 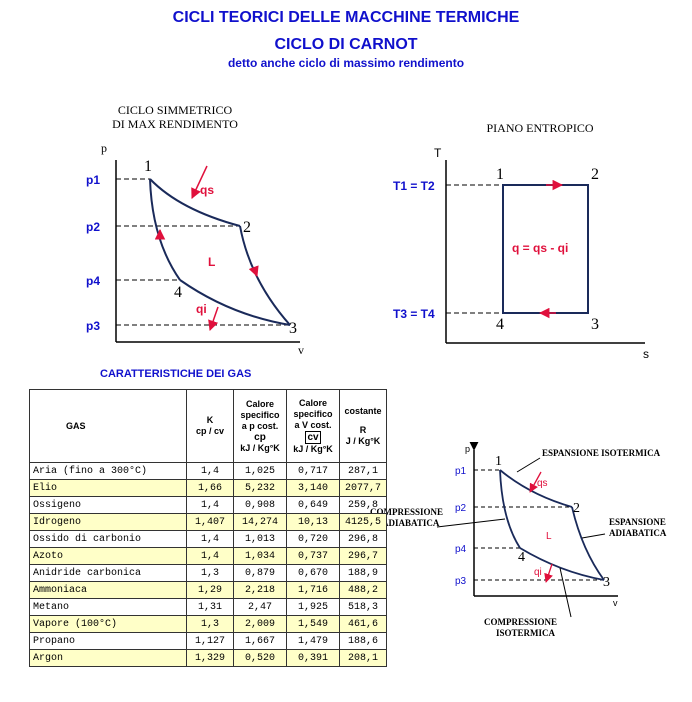 What do you see at coordinates (313, 573) in the screenshot?
I see `cell-cv: 0,670` at bounding box center [313, 573].